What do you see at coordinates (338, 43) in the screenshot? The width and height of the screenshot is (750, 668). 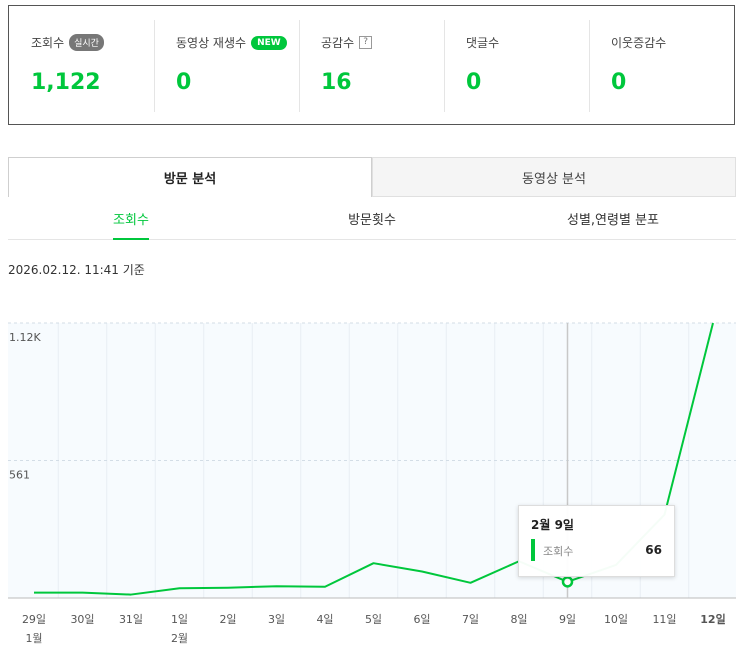 I see `stat-likes-label: 공감수` at bounding box center [338, 43].